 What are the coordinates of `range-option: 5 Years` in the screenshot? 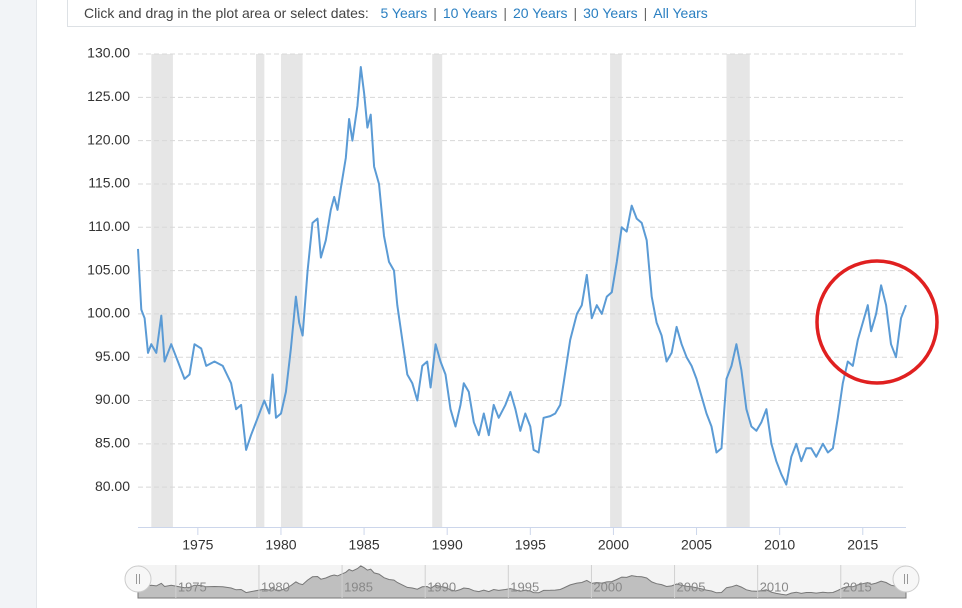 It's located at (404, 13).